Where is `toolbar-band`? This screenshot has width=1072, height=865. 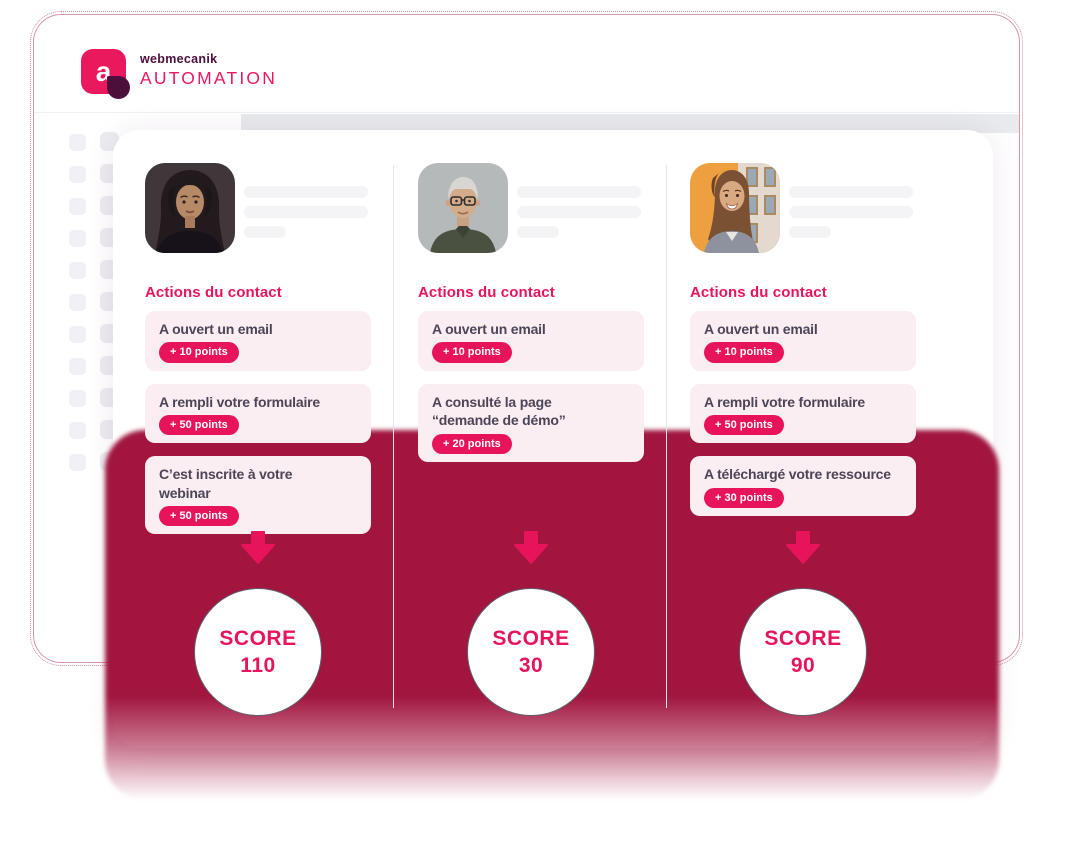 toolbar-band is located at coordinates (526, 122).